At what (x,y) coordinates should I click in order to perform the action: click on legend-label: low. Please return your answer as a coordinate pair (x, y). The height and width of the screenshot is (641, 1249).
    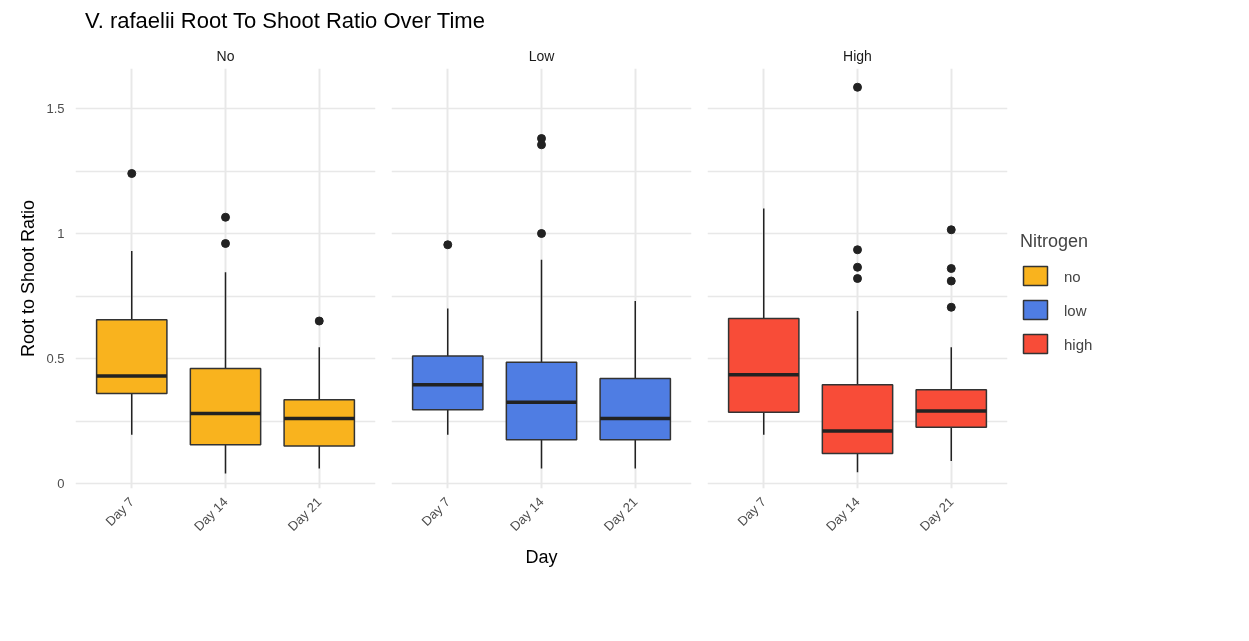
    Looking at the image, I should click on (1075, 309).